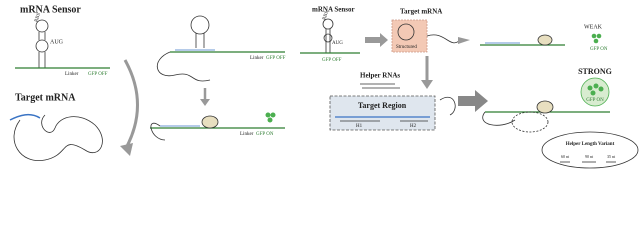 The image size is (642, 240). I want to click on h1-label: H1, so click(359, 126).